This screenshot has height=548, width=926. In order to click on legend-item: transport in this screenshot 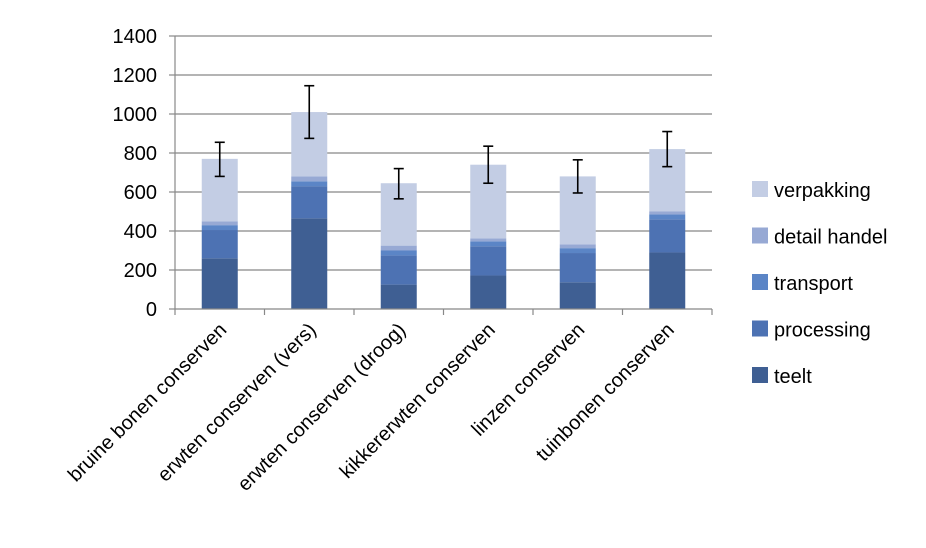, I will do `click(802, 284)`.